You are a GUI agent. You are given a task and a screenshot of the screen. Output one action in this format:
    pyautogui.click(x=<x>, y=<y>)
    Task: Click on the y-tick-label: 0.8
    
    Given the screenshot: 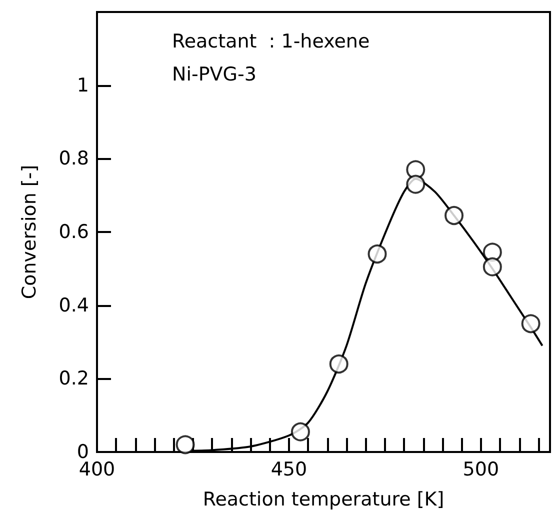 What is the action you would take?
    pyautogui.click(x=73, y=159)
    